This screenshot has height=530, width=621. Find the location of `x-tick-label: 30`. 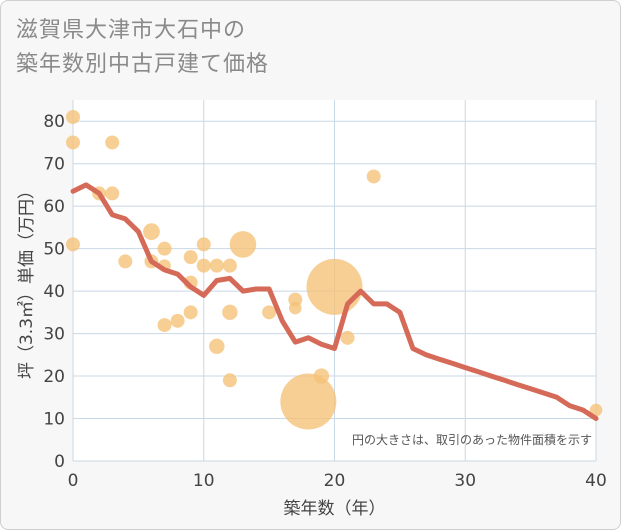

x-tick-label: 30 is located at coordinates (465, 481).